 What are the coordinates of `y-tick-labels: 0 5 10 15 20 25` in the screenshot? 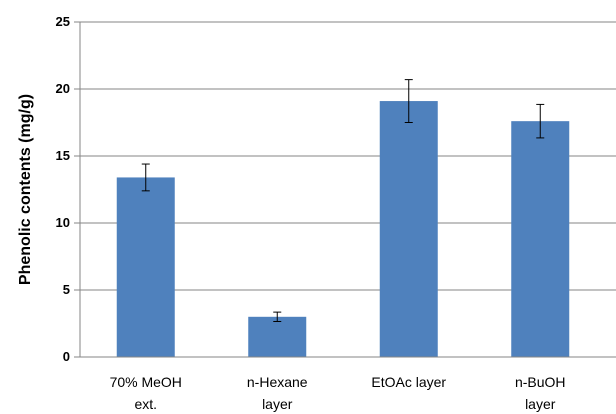 It's located at (63, 189).